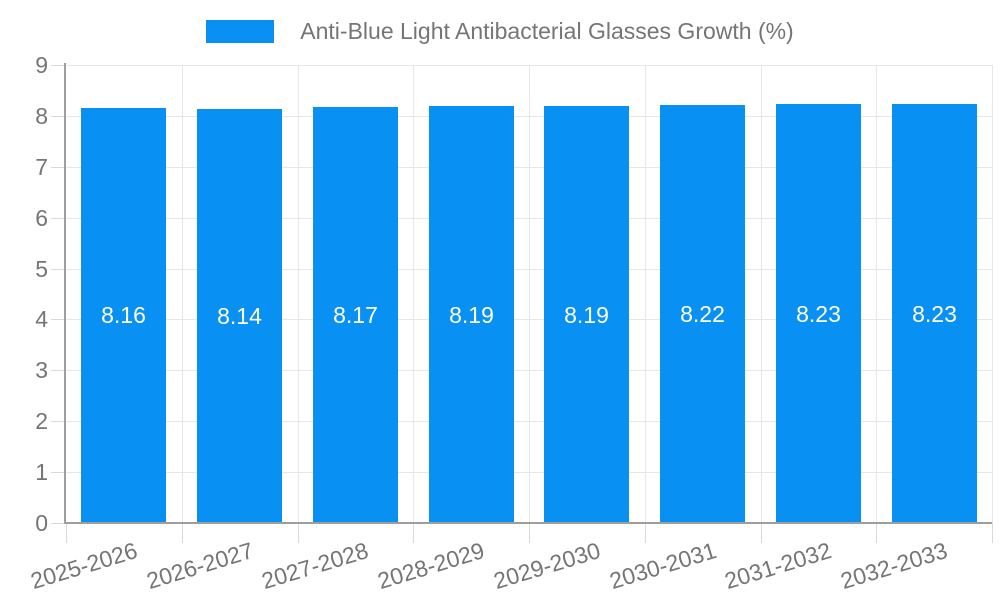 The height and width of the screenshot is (600, 1000). Describe the element at coordinates (84, 566) in the screenshot. I see `x-tick-label: 2025-2026` at that location.